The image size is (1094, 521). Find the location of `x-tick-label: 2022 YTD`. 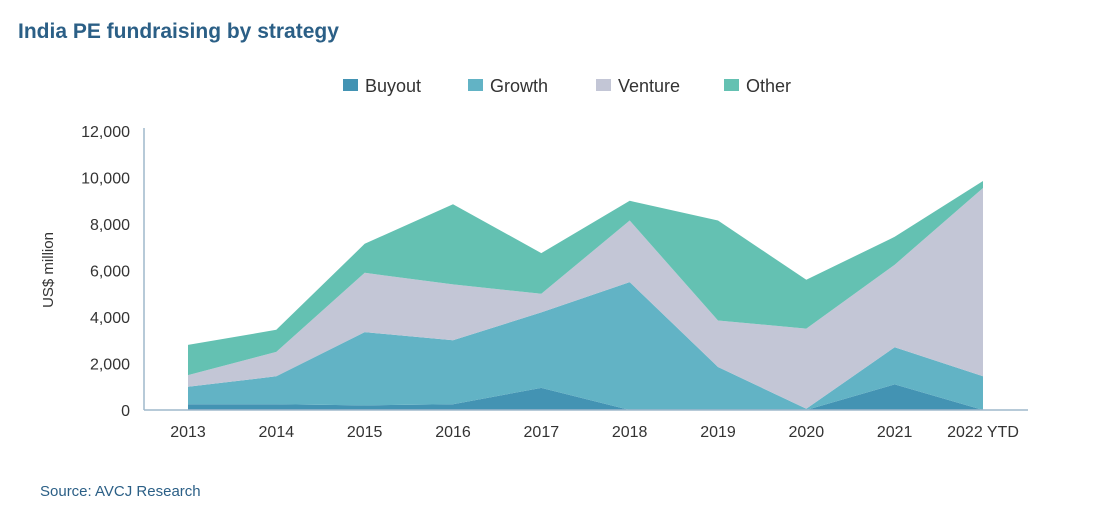

x-tick-label: 2022 YTD is located at coordinates (983, 432).